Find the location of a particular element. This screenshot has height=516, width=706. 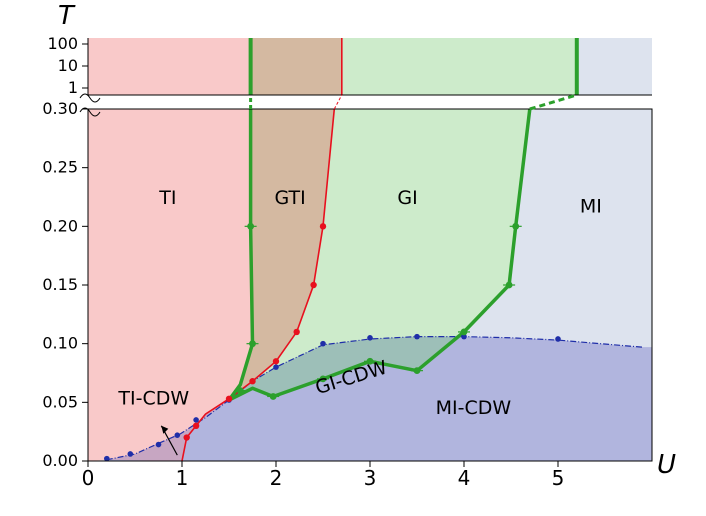

region-label-mi-cdw: MI-CDW is located at coordinates (474, 408).